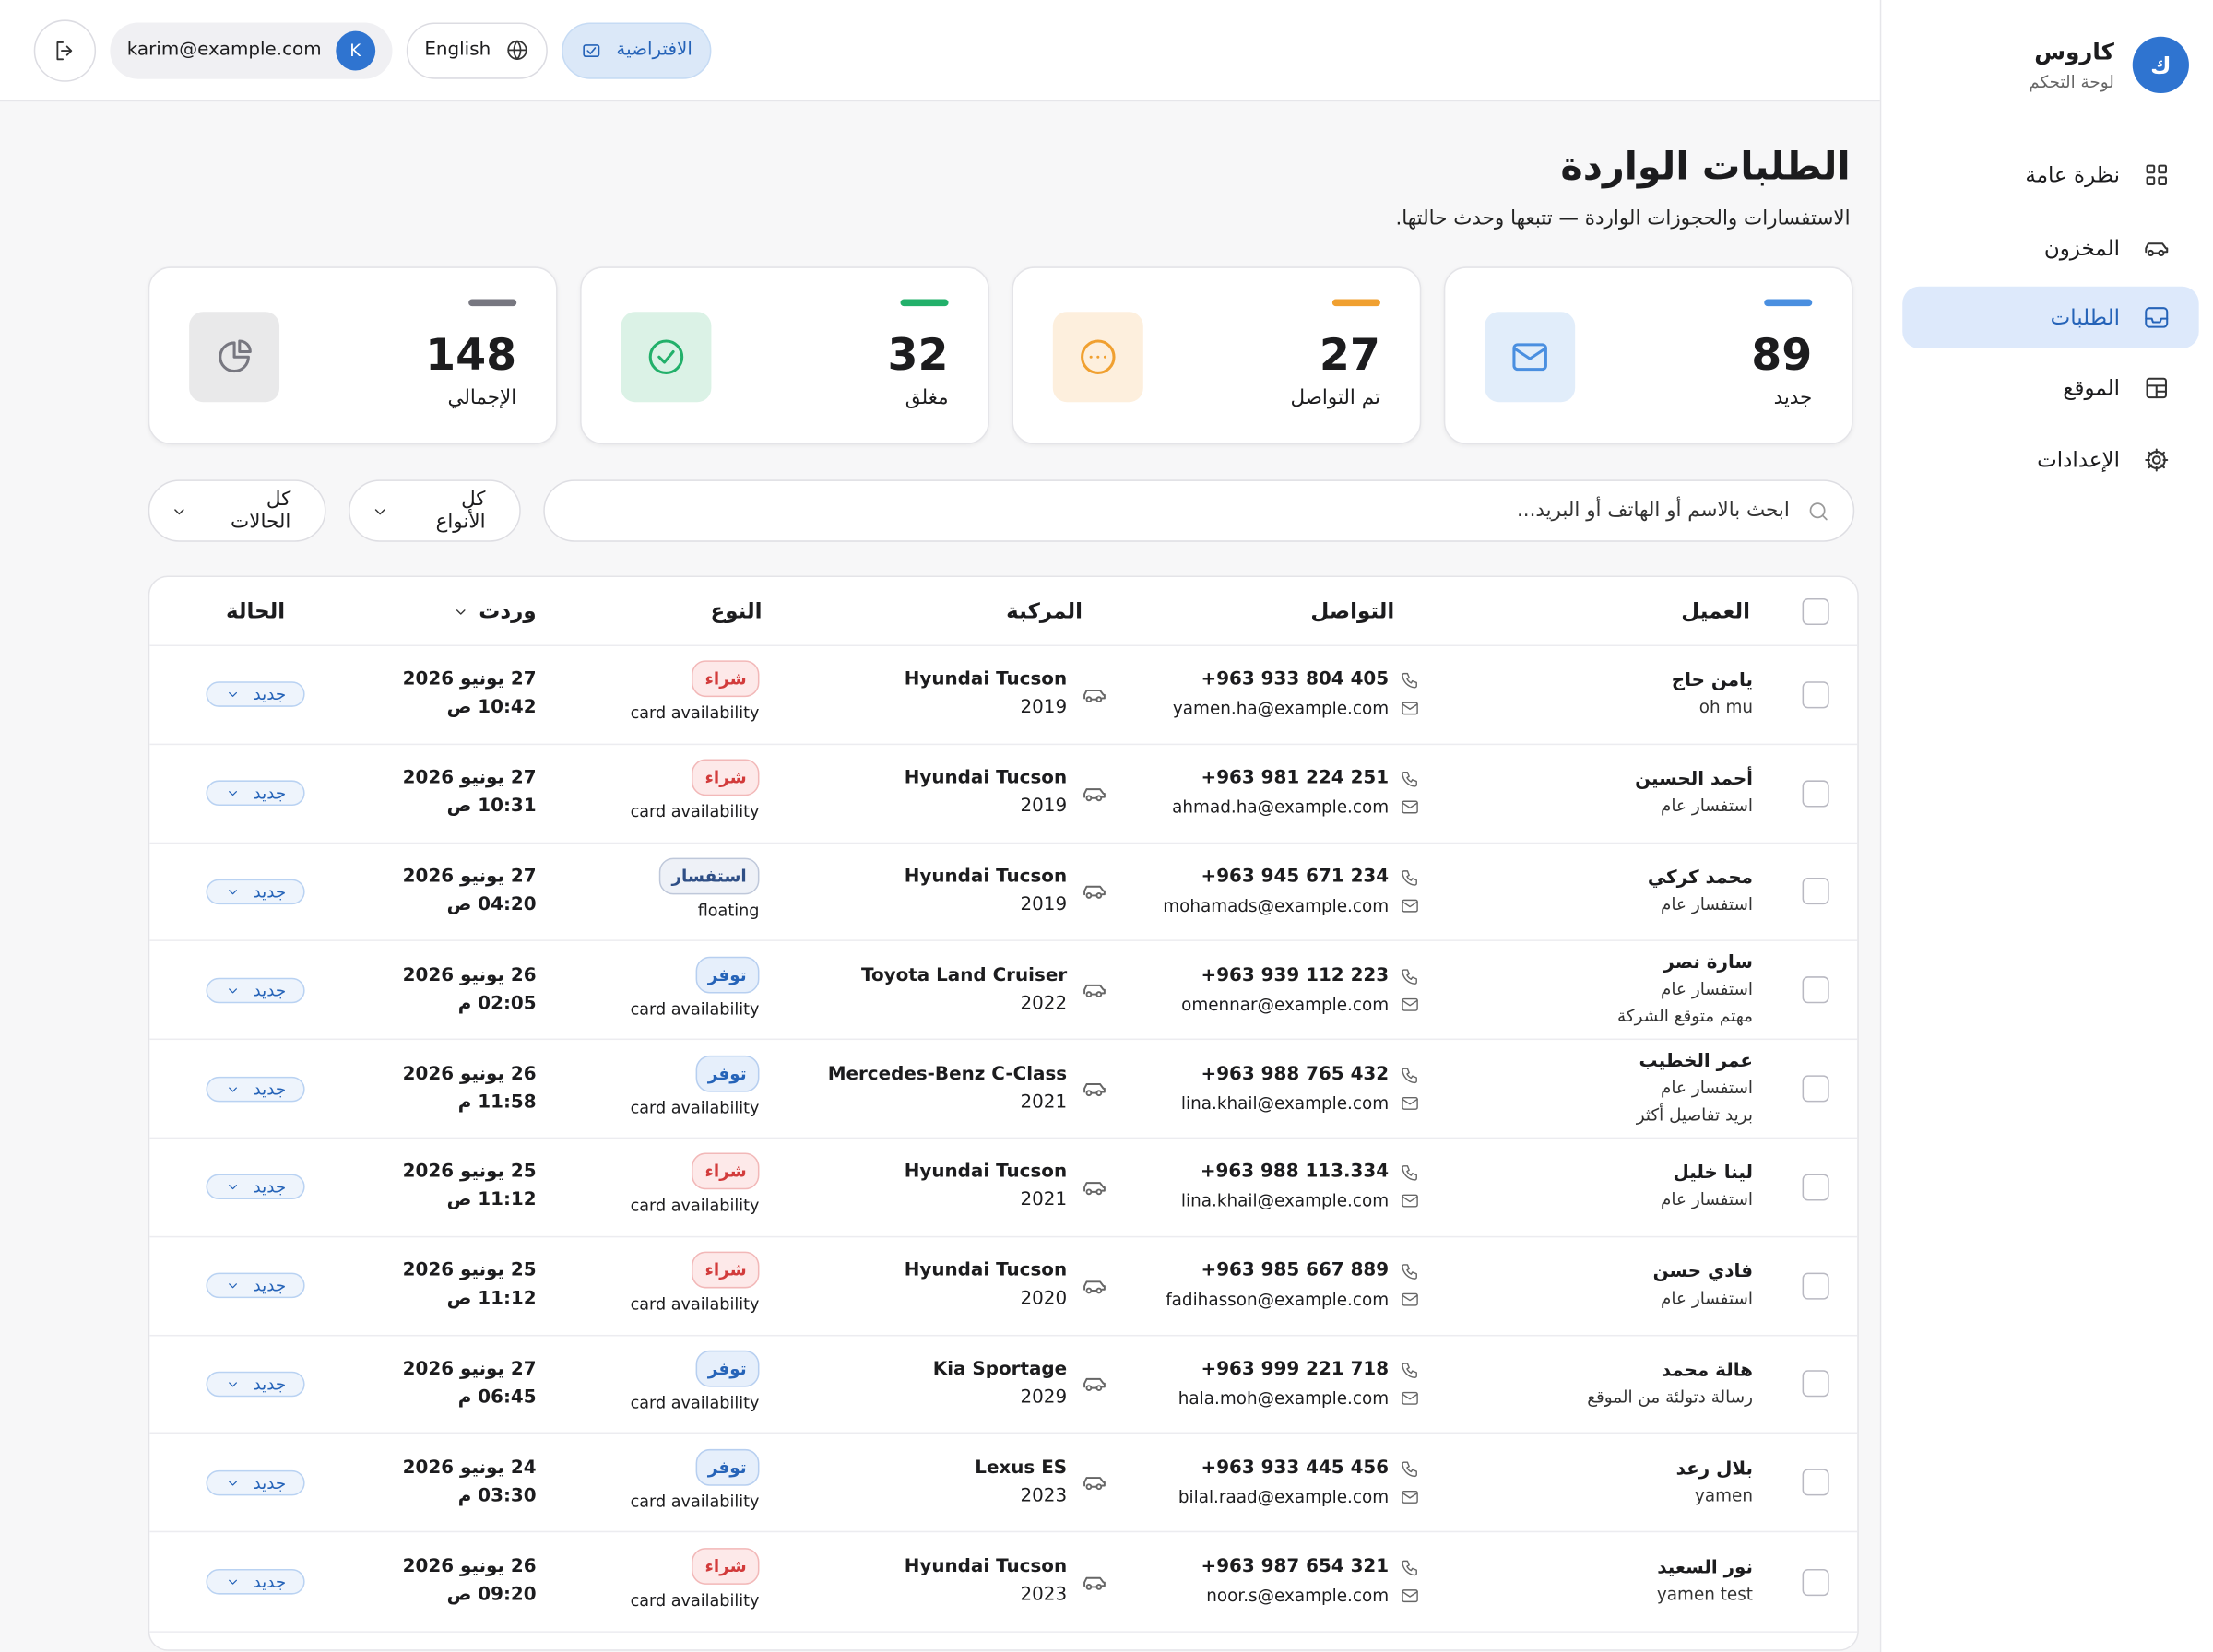 The image size is (2213, 1652). What do you see at coordinates (2050, 388) in the screenshot?
I see `nav-item: الموقع` at bounding box center [2050, 388].